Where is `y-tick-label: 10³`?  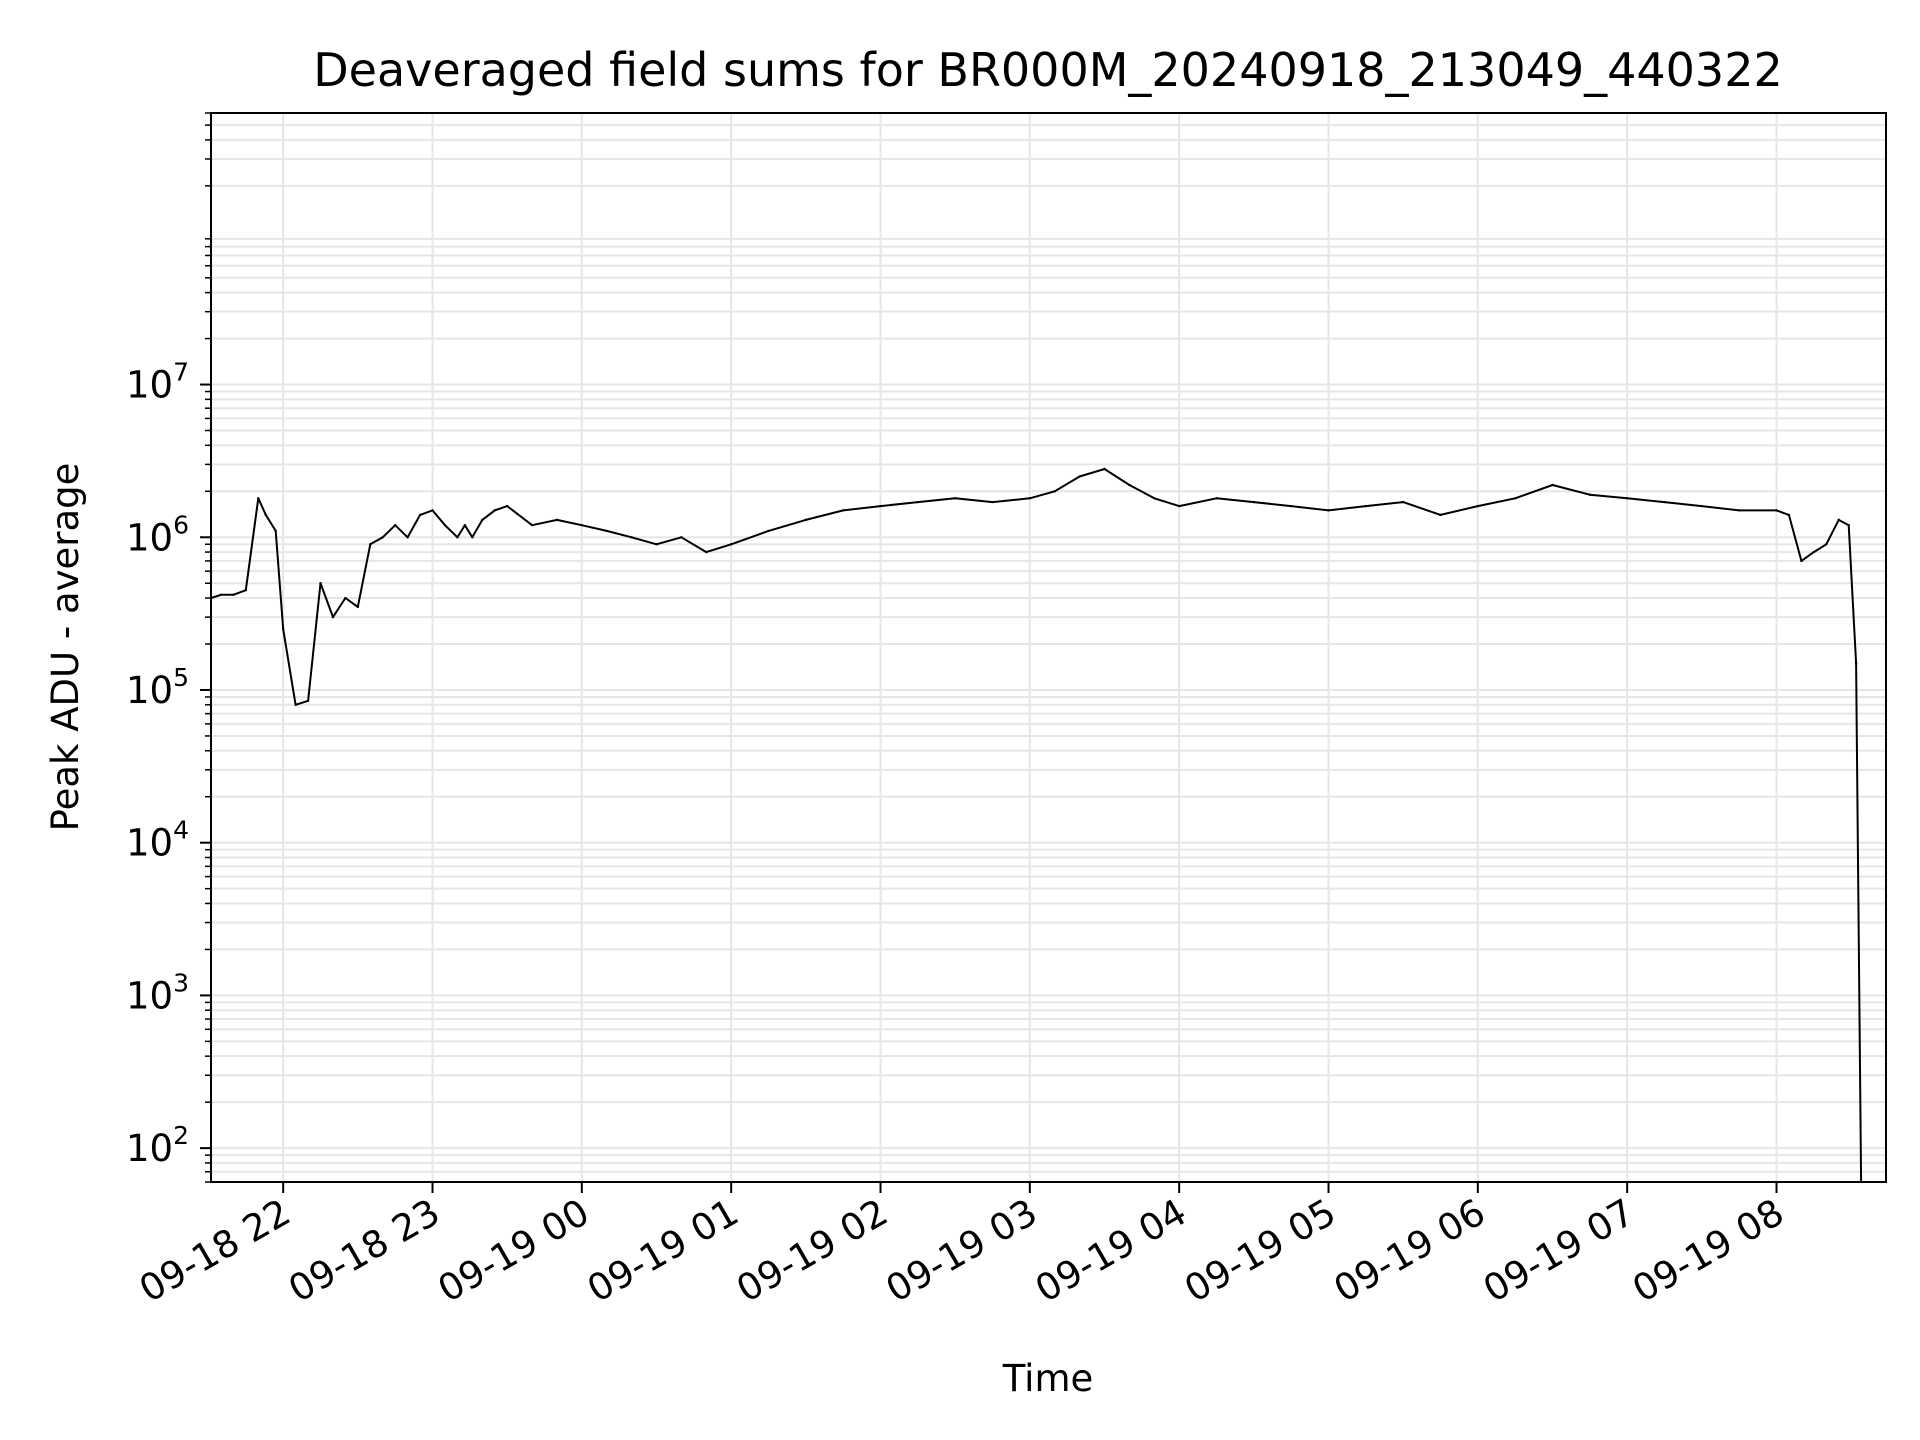
y-tick-label: 10³ is located at coordinates (157, 992).